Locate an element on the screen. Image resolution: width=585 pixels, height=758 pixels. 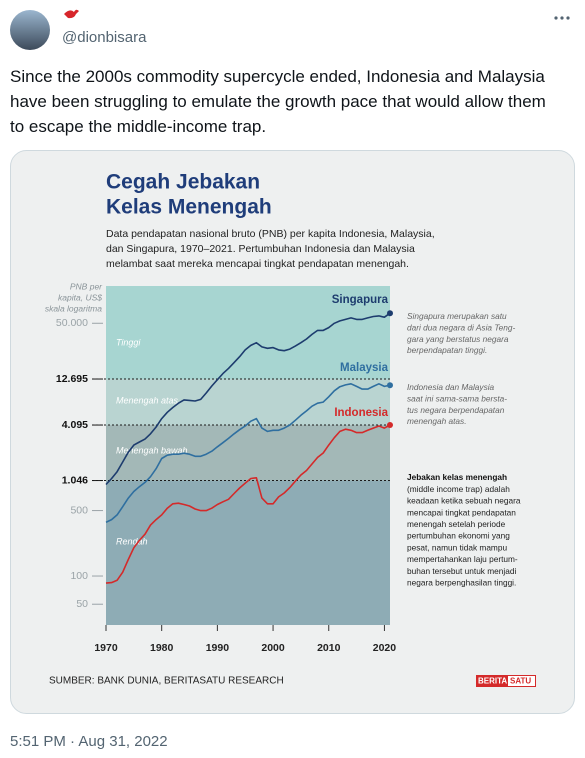
series-label: Indonesia is located at coordinates (361, 413).